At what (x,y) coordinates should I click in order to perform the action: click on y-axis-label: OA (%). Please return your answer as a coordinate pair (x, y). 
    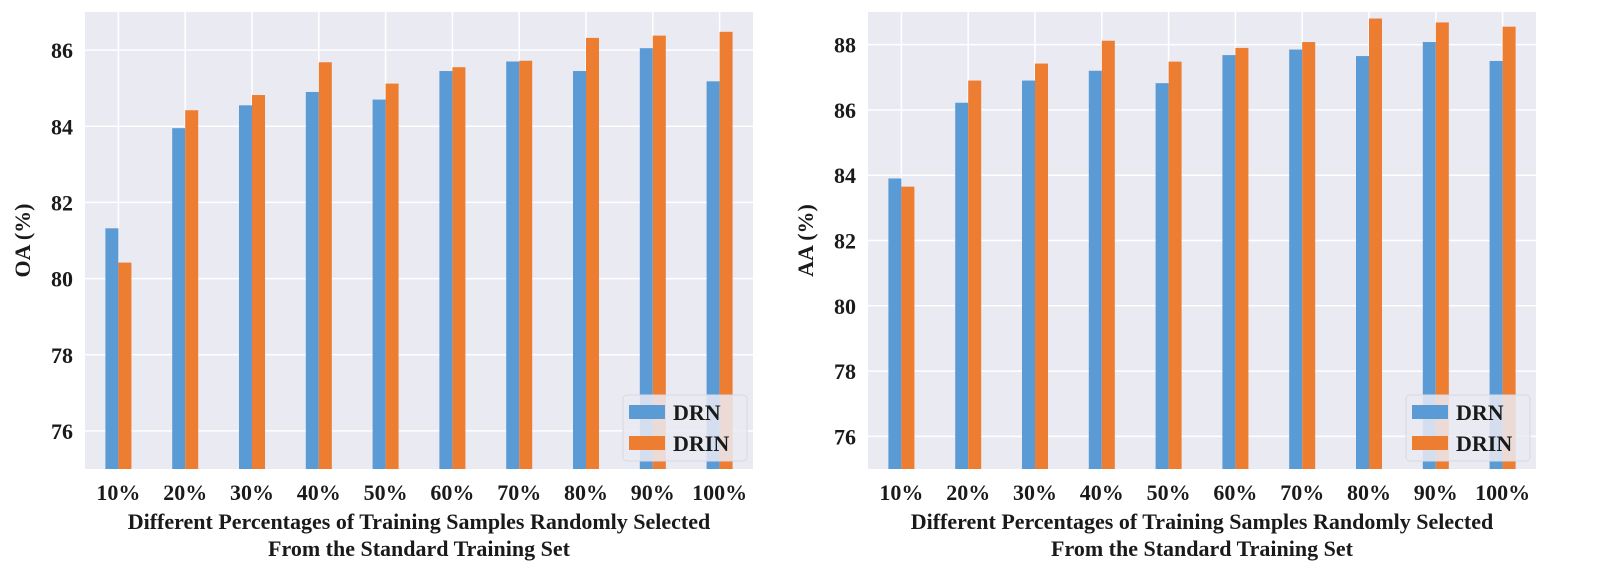
    Looking at the image, I should click on (22, 241).